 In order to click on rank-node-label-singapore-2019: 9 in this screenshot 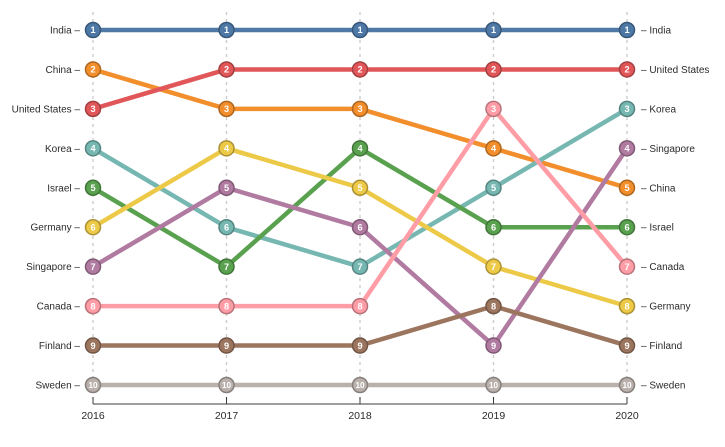, I will do `click(493, 346)`.